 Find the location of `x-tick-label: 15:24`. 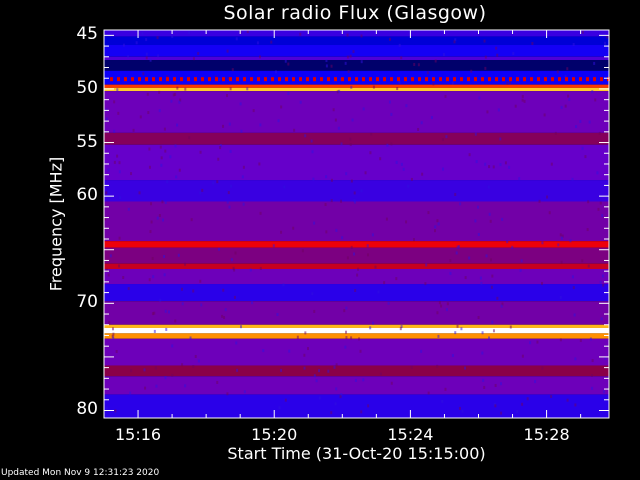

x-tick-label: 15:24 is located at coordinates (410, 434).